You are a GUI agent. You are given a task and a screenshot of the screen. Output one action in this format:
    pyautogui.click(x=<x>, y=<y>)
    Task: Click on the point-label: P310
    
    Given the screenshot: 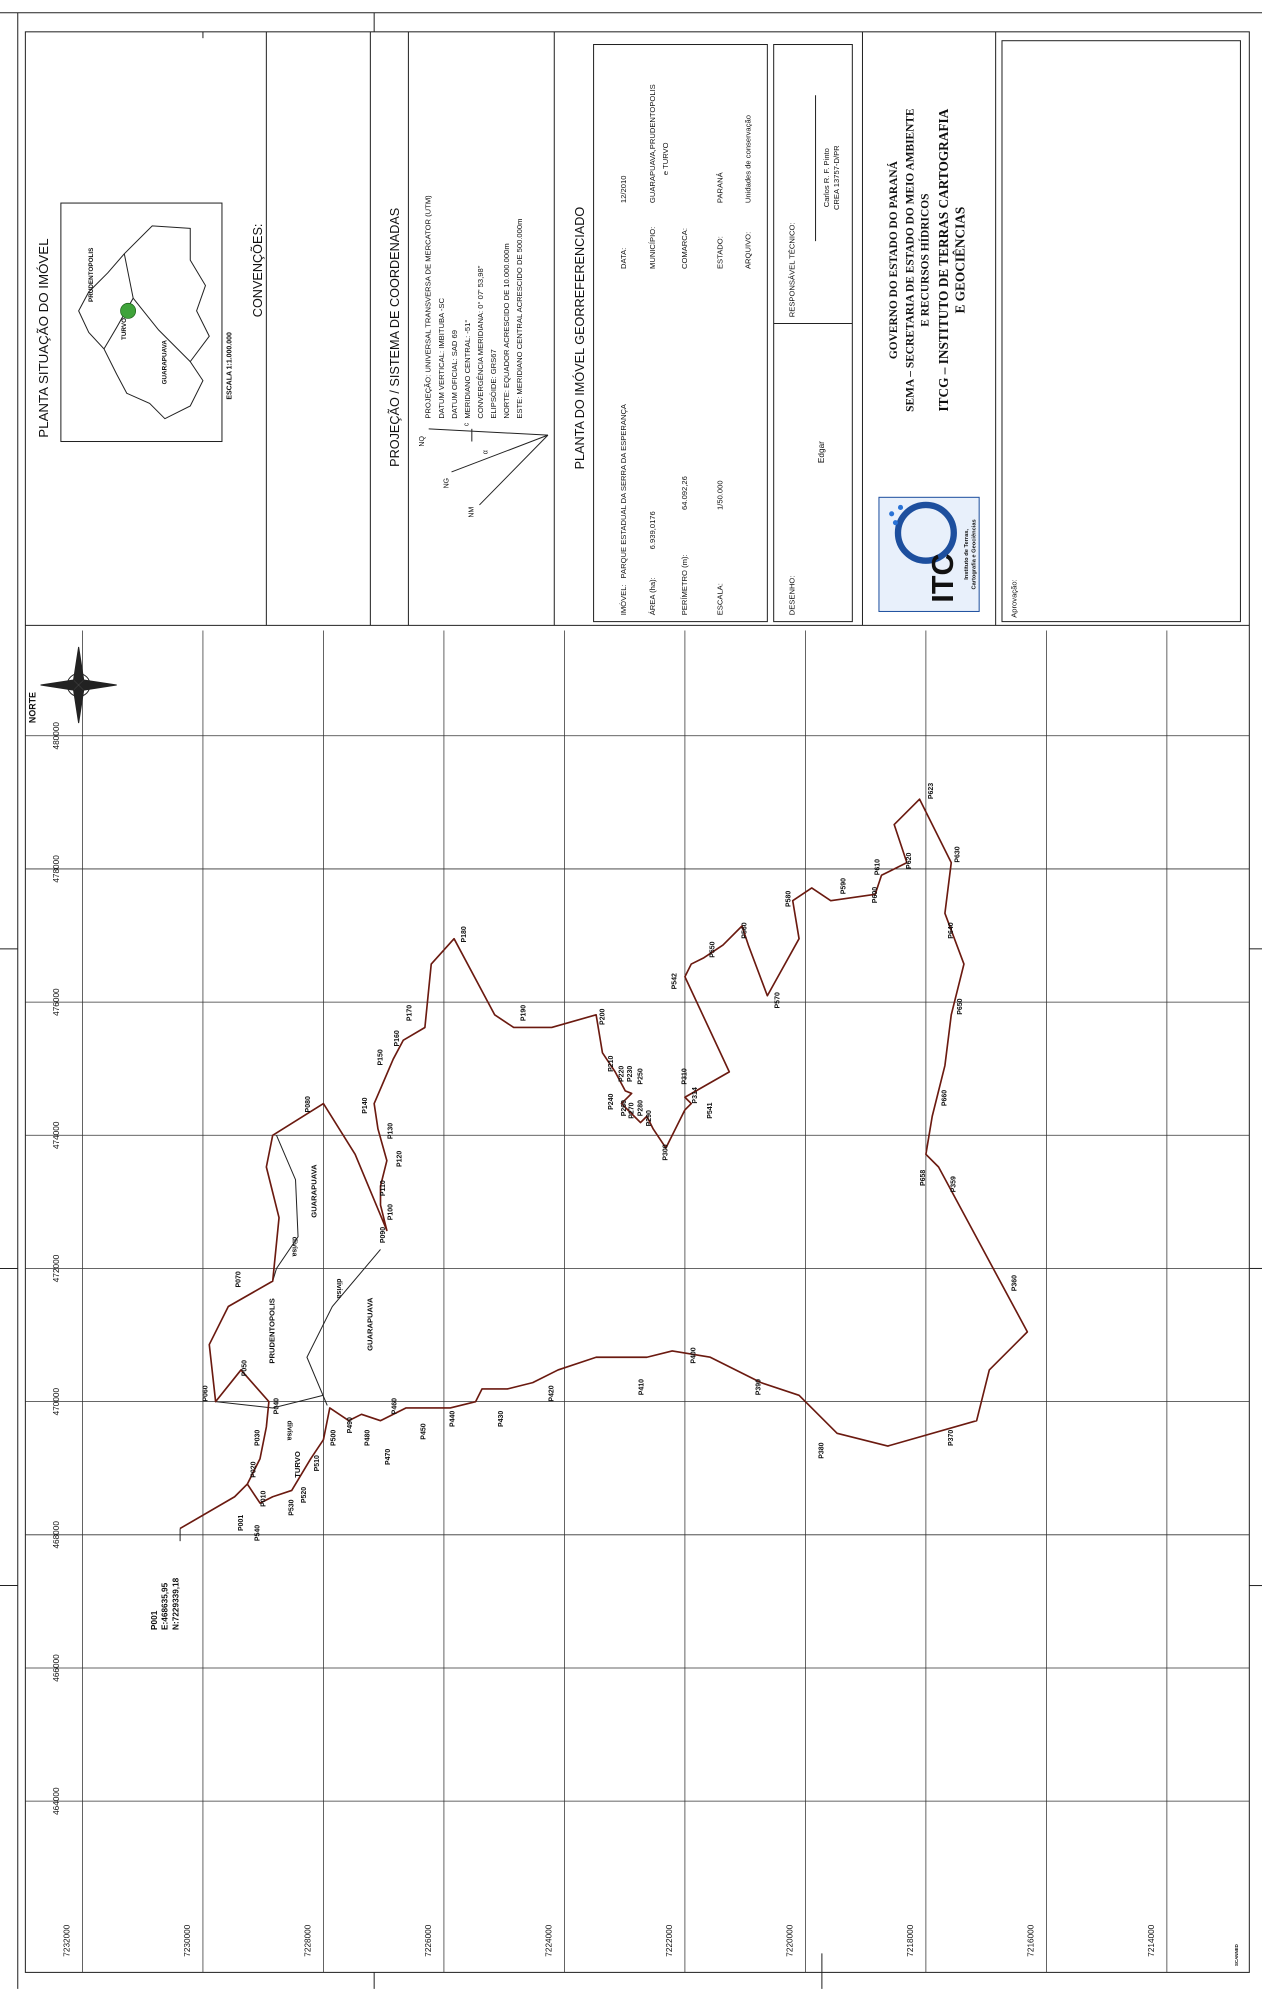 What is the action you would take?
    pyautogui.click(x=685, y=1076)
    